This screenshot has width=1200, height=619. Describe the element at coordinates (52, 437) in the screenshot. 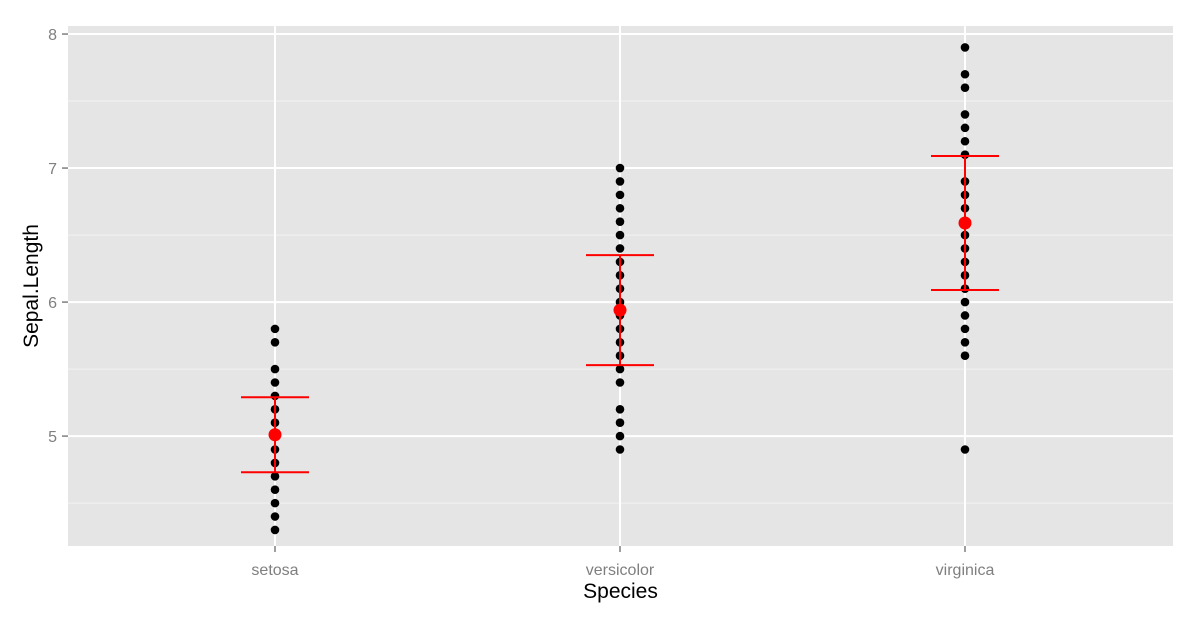

I see `y-tick-label: 5` at that location.